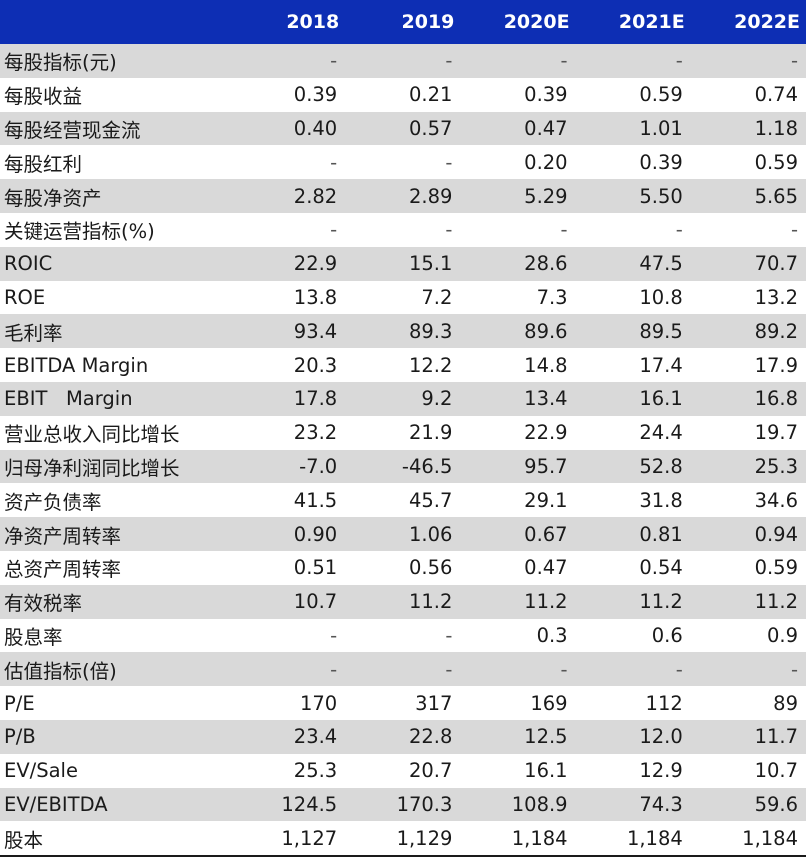 The width and height of the screenshot is (808, 857). I want to click on row-label: 净资产周转率, so click(115, 534).